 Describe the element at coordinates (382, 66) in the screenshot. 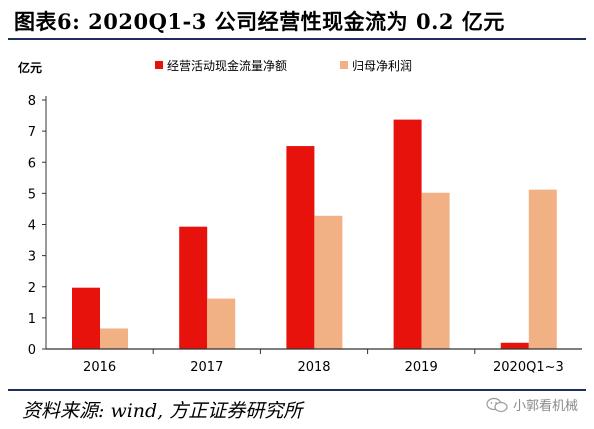

I see `legend-label: 归母净利润` at that location.